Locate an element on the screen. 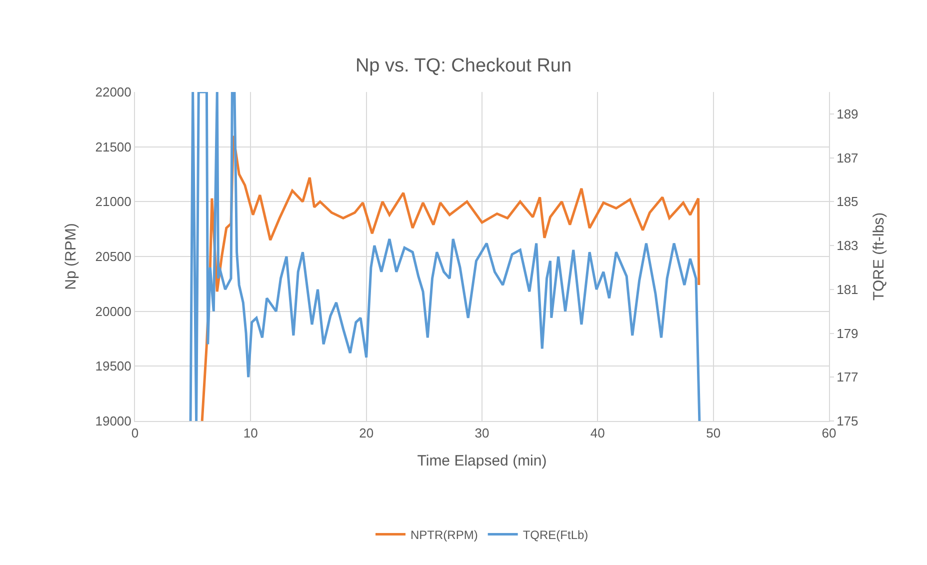 This screenshot has height=565, width=927. y-tick-label: 19500 is located at coordinates (113, 366).